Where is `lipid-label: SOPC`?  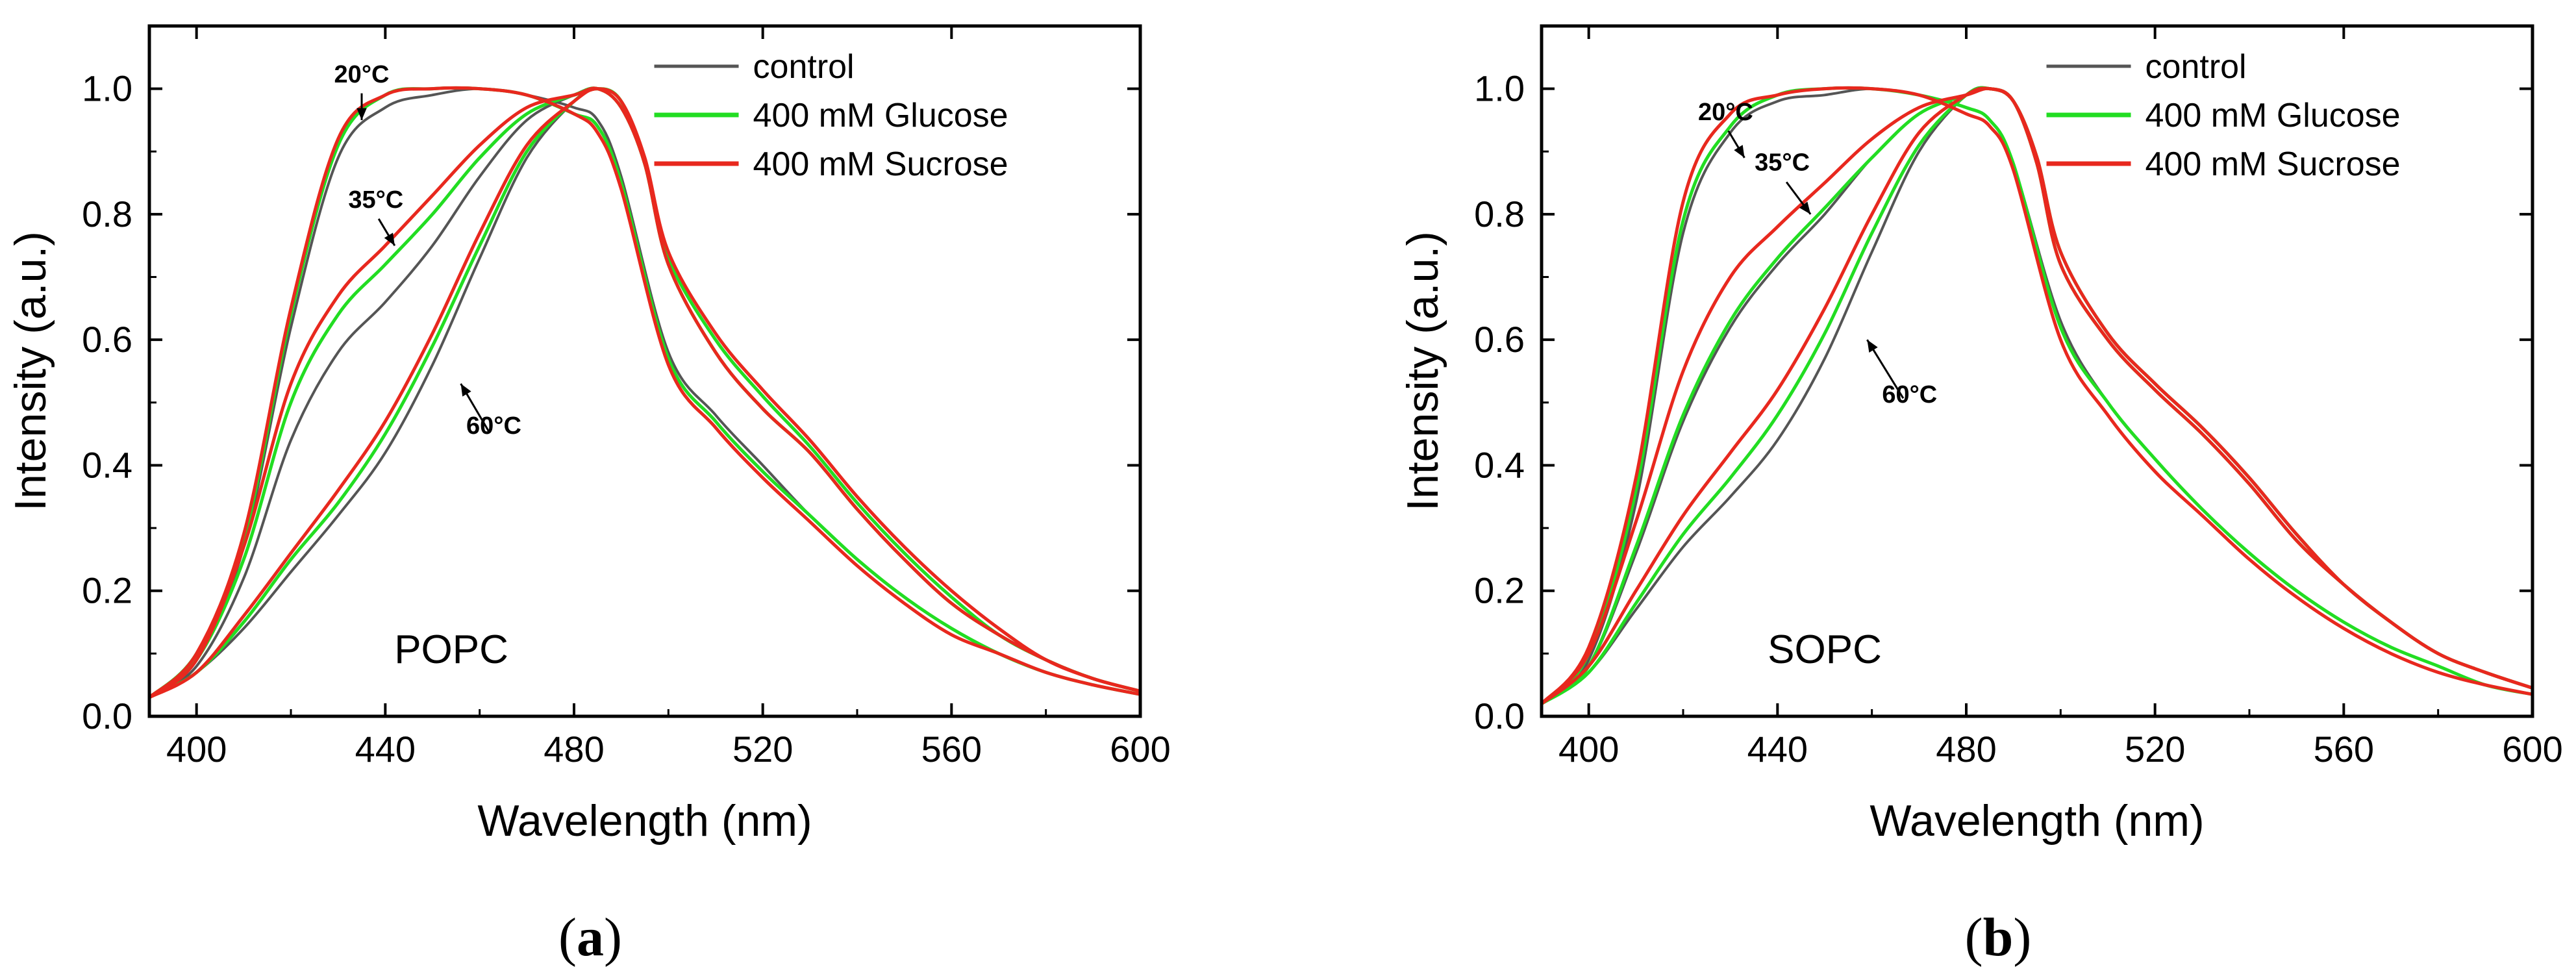
lipid-label: SOPC is located at coordinates (1825, 649).